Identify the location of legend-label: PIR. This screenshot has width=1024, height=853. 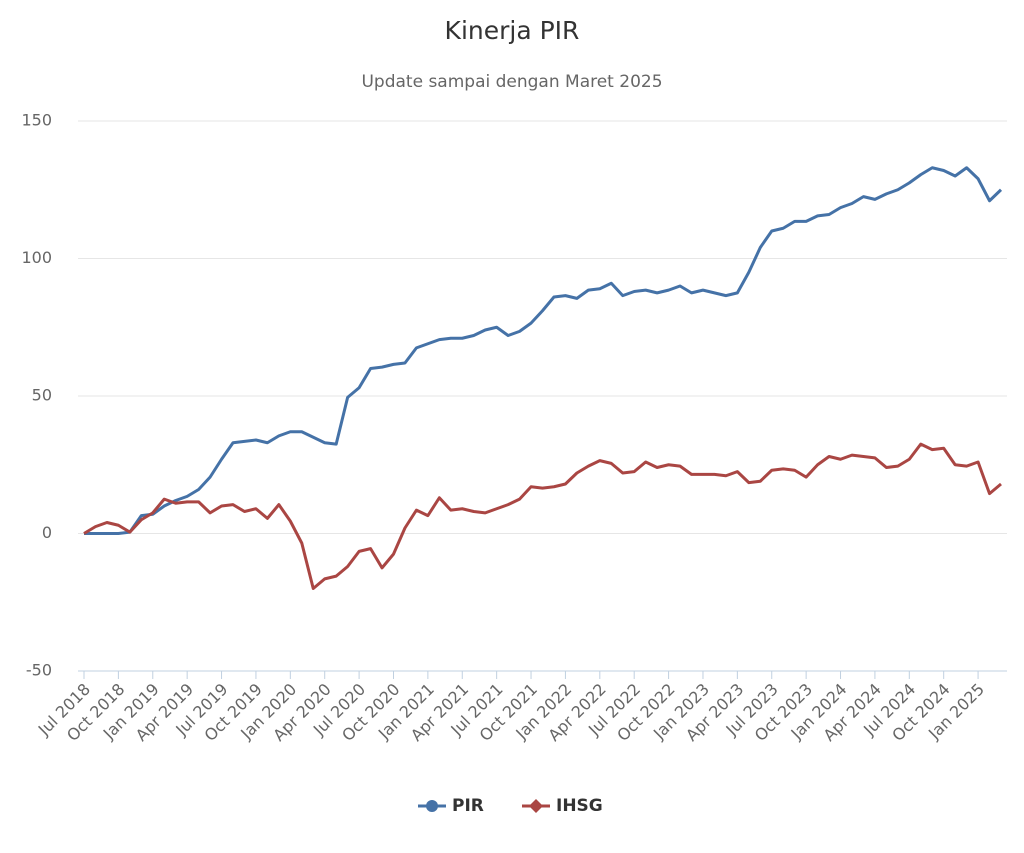
(468, 806).